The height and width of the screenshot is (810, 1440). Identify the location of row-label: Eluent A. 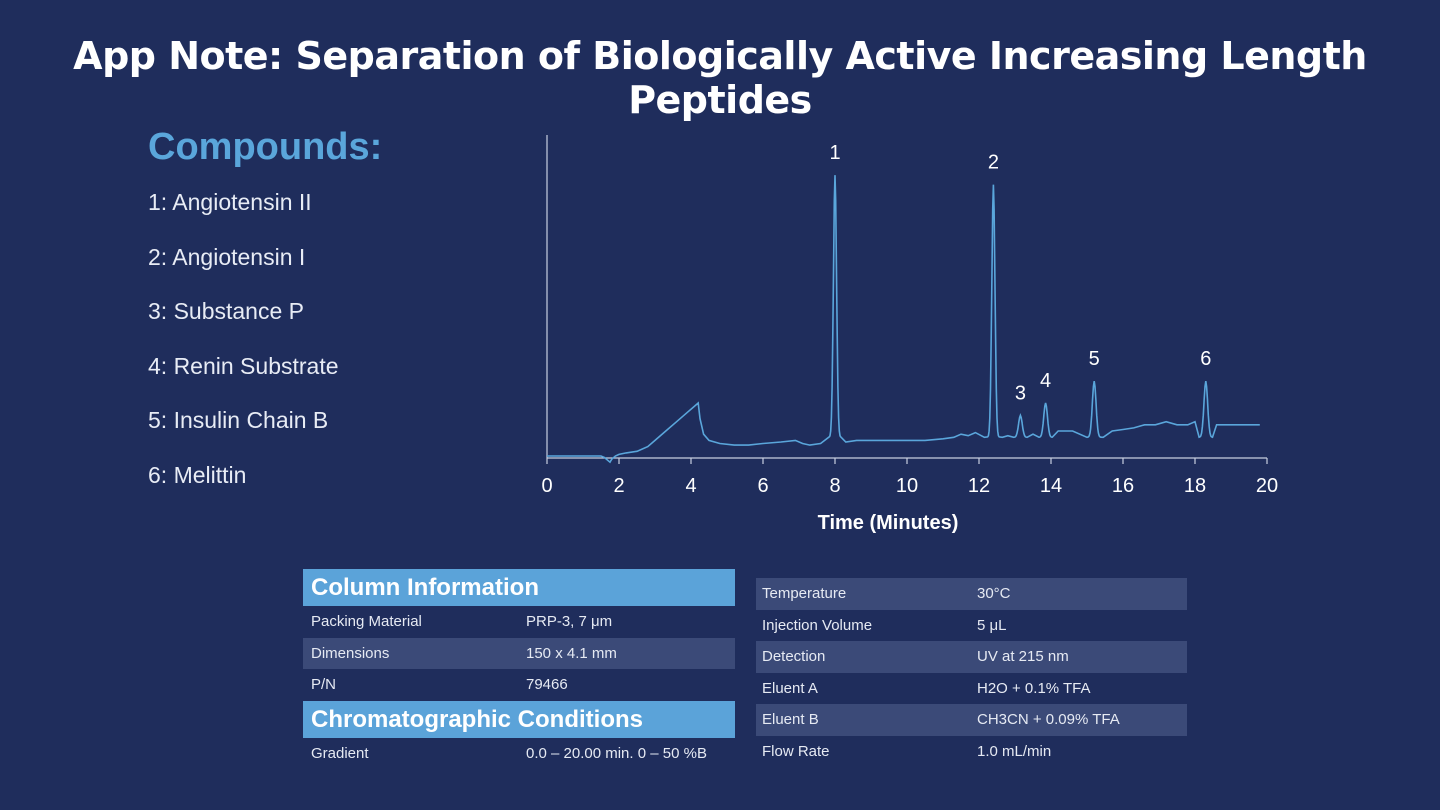
(790, 688).